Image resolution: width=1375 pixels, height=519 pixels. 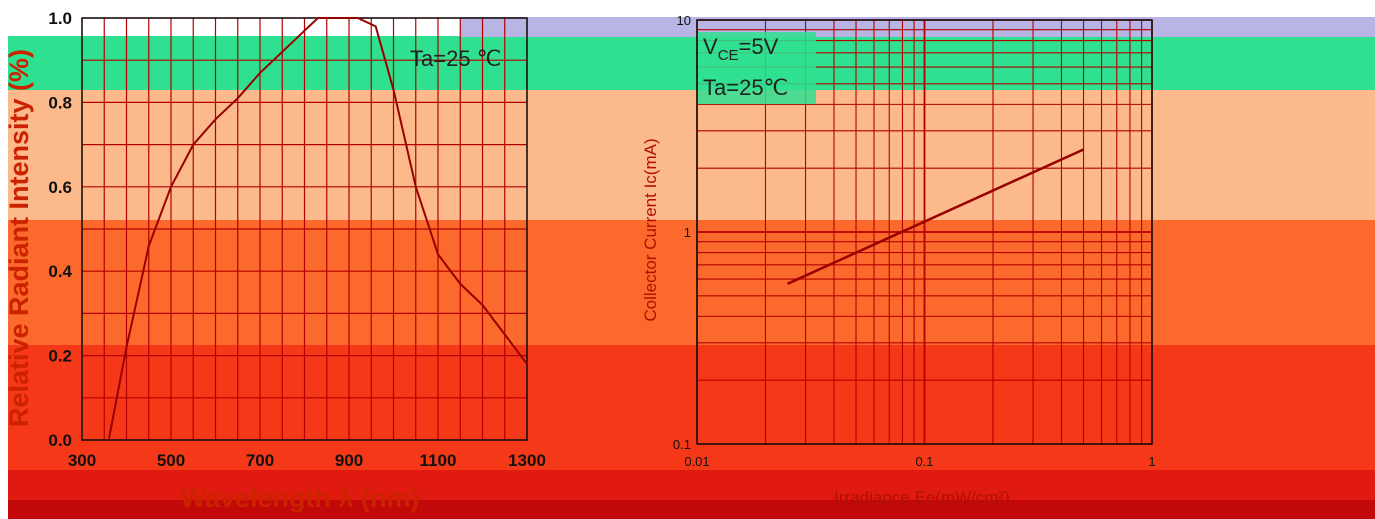 I want to click on irradiance-curve, so click(x=935, y=216).